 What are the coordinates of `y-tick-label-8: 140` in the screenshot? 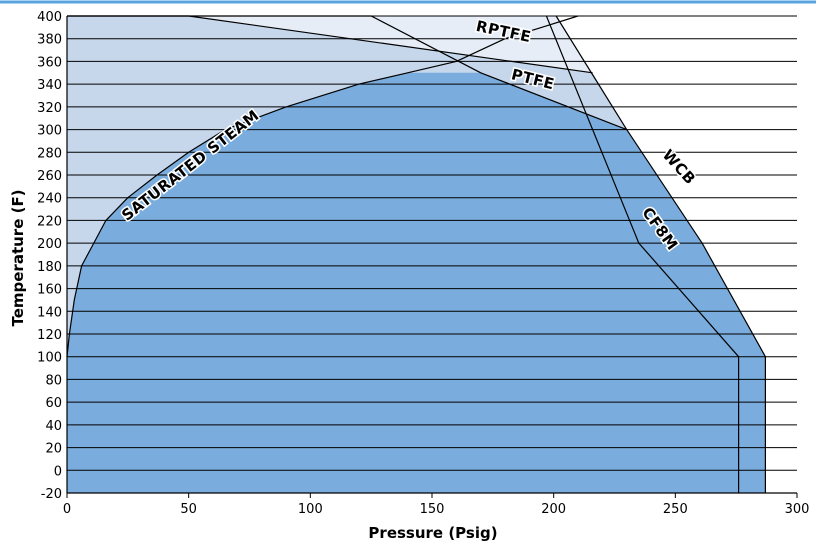 It's located at (49, 312).